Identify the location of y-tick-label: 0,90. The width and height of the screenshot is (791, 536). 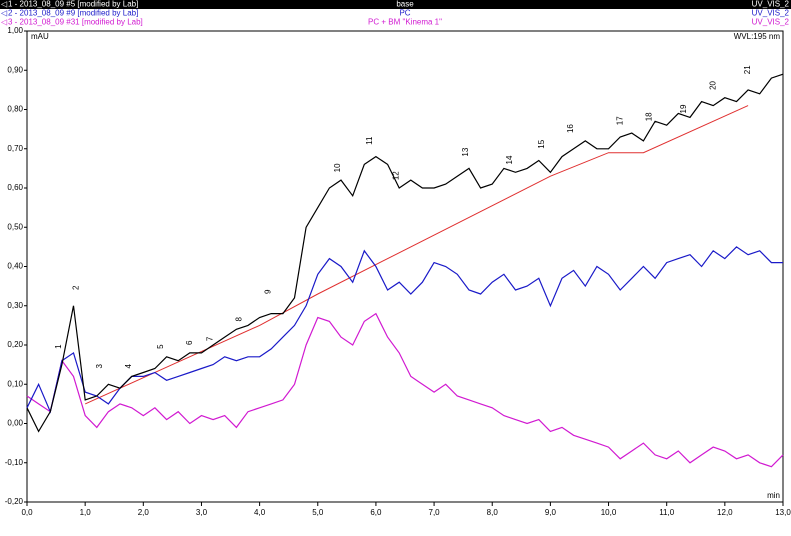
(15, 69).